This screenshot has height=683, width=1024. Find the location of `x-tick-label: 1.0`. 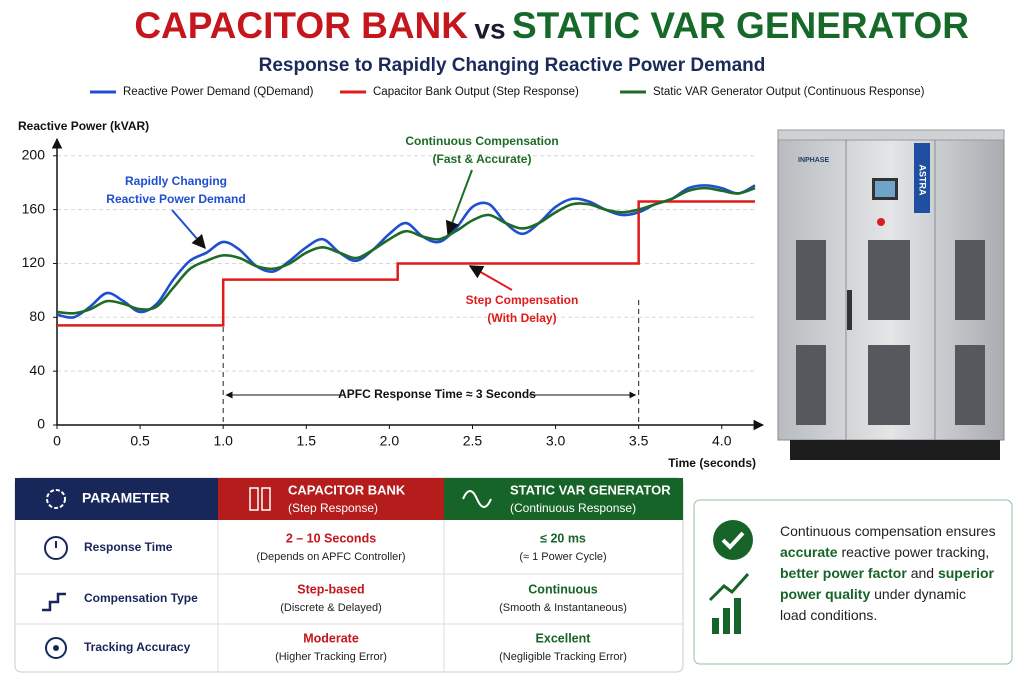

x-tick-label: 1.0 is located at coordinates (223, 441).